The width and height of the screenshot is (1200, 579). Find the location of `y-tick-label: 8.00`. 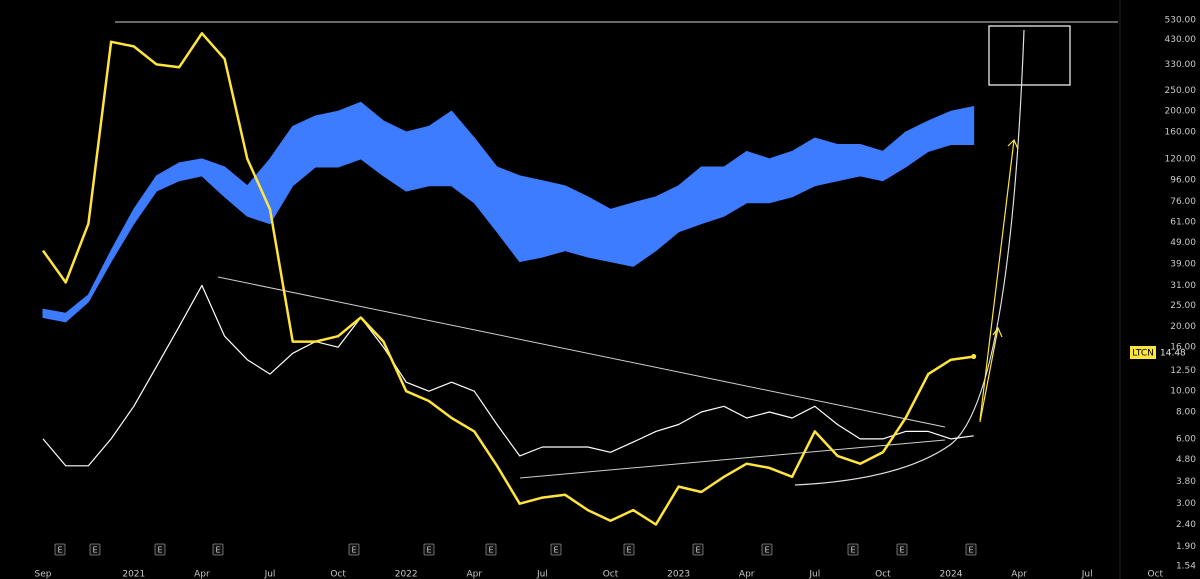

y-tick-label: 8.00 is located at coordinates (1186, 413).